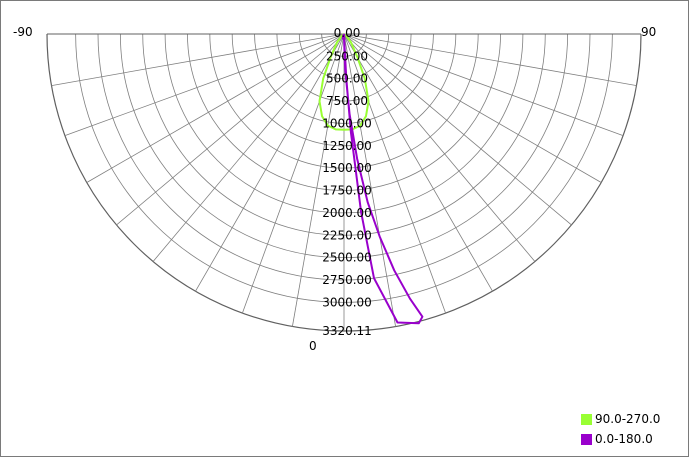 The width and height of the screenshot is (689, 457). I want to click on radius-tick-label-9: 2250.00, so click(347, 235).